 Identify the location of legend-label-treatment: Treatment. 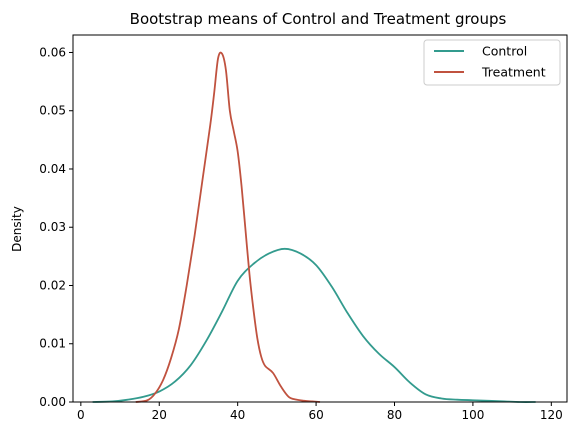
(513, 72).